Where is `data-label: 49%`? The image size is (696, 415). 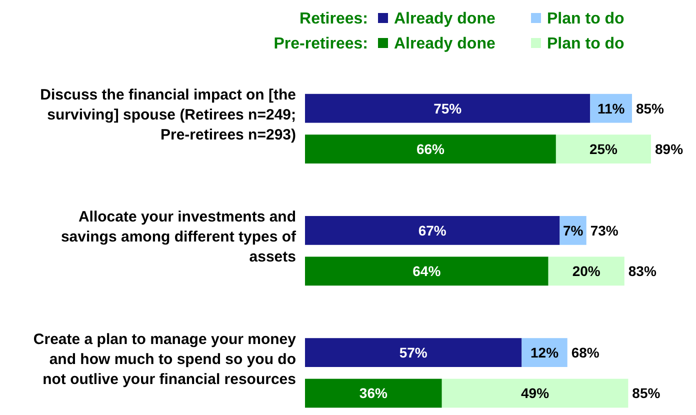 data-label: 49% is located at coordinates (535, 393).